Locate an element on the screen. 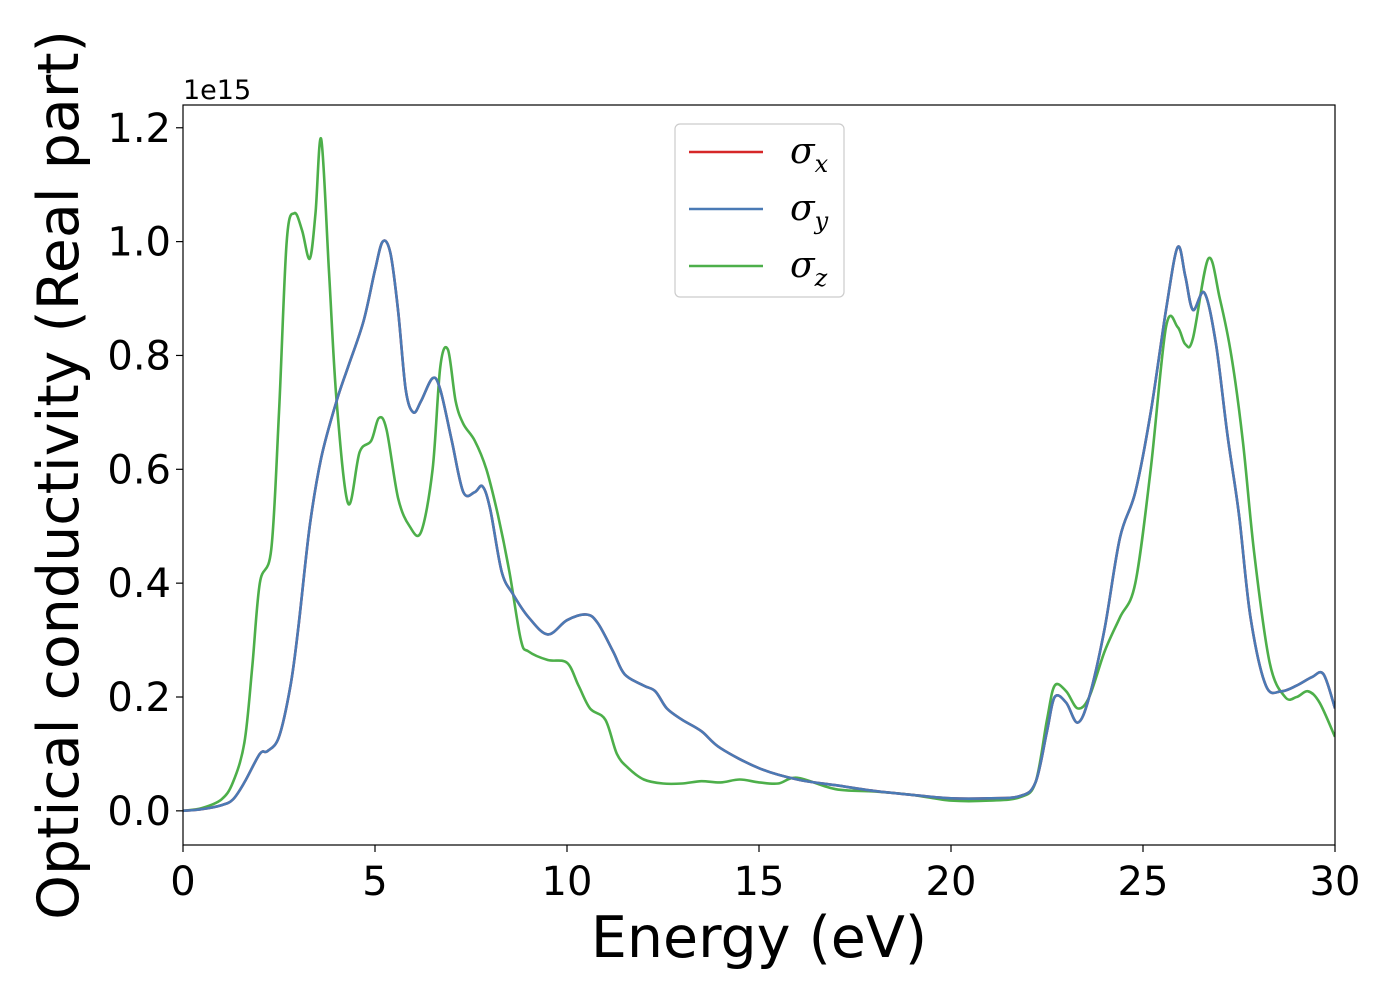 This screenshot has height=1000, width=1400. y-axis-ticks: 0.0 0.2 0.4 0.6 0.8 1.0 1.2 is located at coordinates (145, 470).